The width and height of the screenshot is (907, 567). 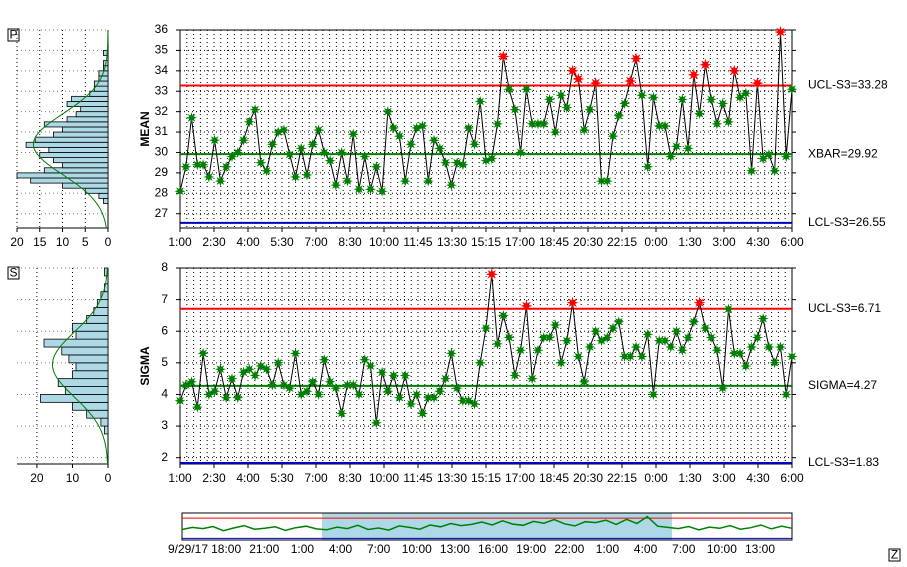 I want to click on x-tick-label: 1:30, so click(x=690, y=242).